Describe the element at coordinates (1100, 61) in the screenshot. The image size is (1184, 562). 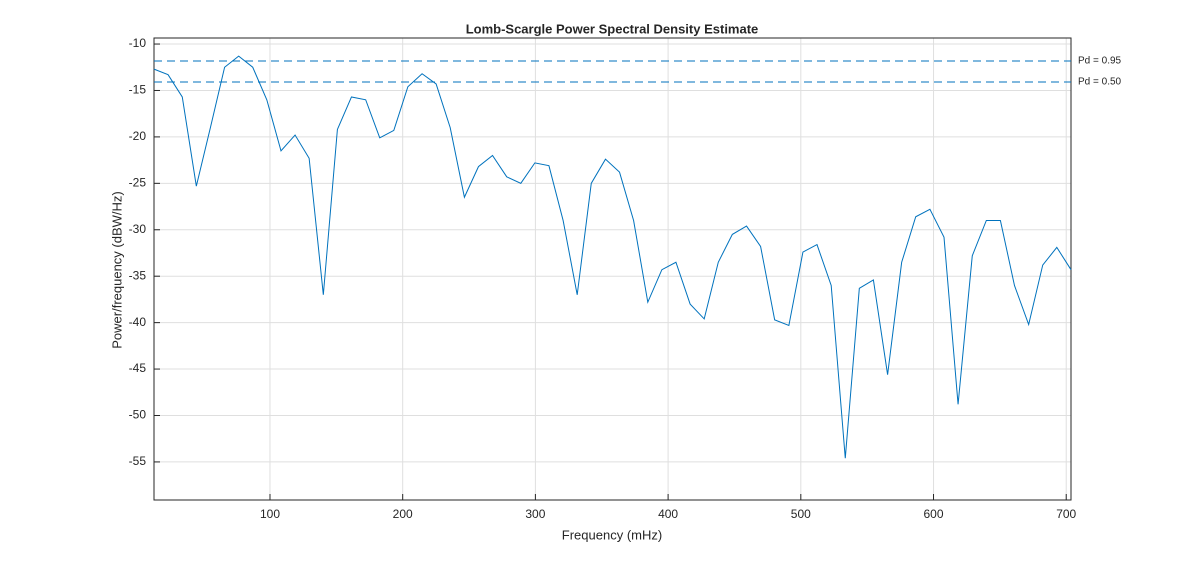
I see `threshold-label: Pd = 0.95` at that location.